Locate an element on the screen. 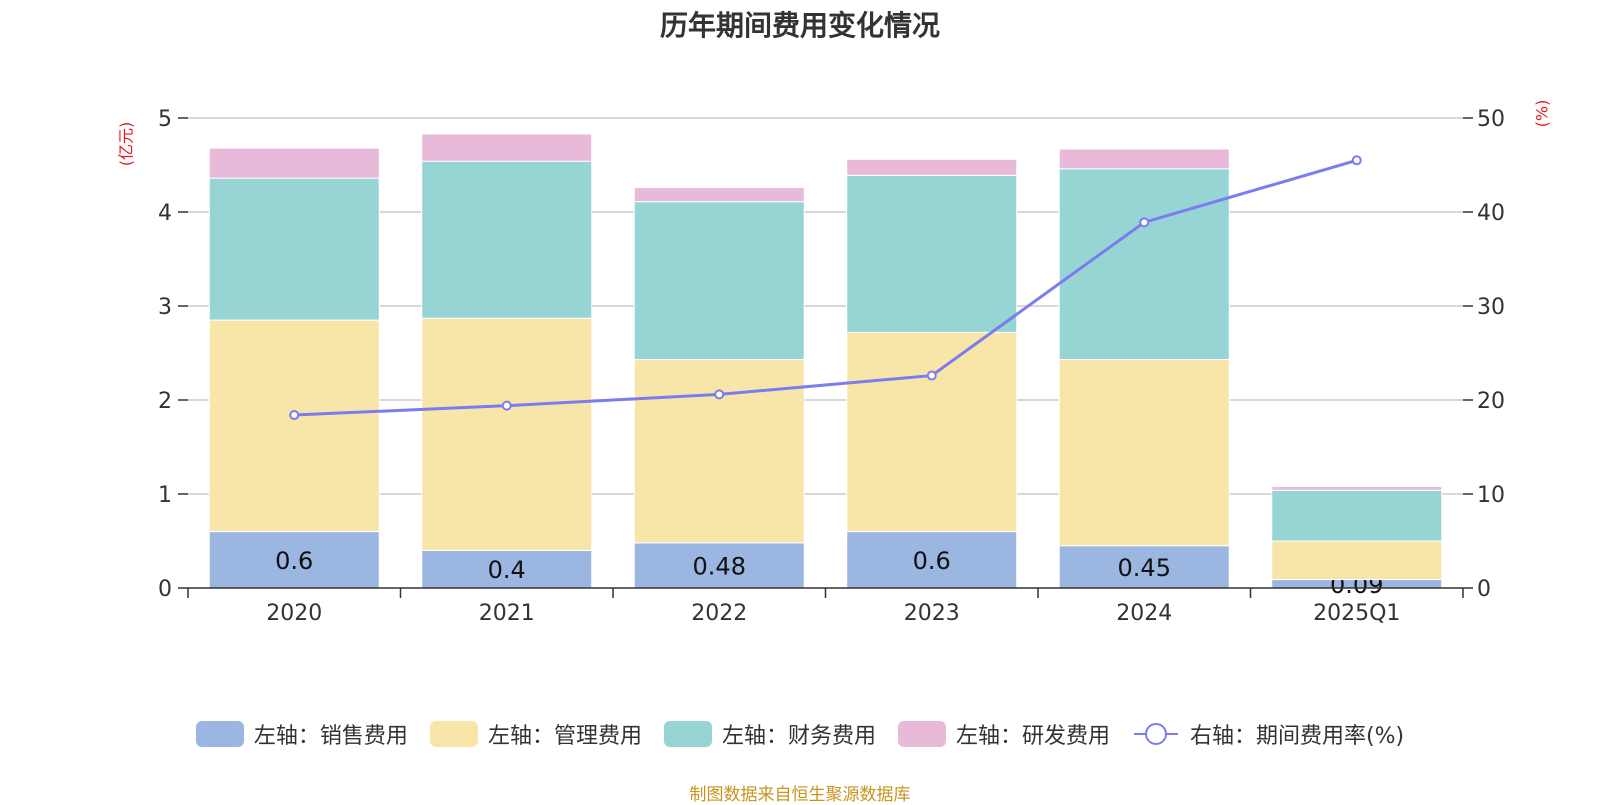 This screenshot has height=805, width=1600. left-axis-tick-label: 1 is located at coordinates (165, 495).